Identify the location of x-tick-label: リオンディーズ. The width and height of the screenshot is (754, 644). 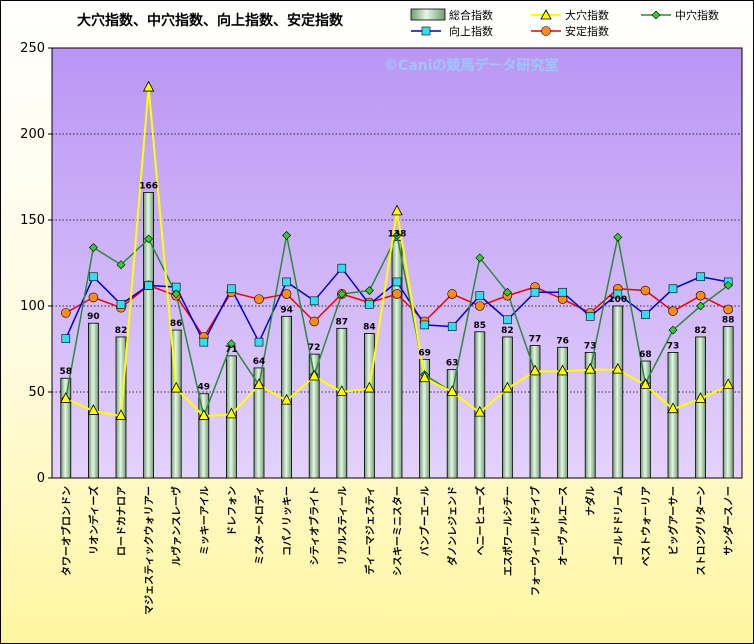
(93, 520).